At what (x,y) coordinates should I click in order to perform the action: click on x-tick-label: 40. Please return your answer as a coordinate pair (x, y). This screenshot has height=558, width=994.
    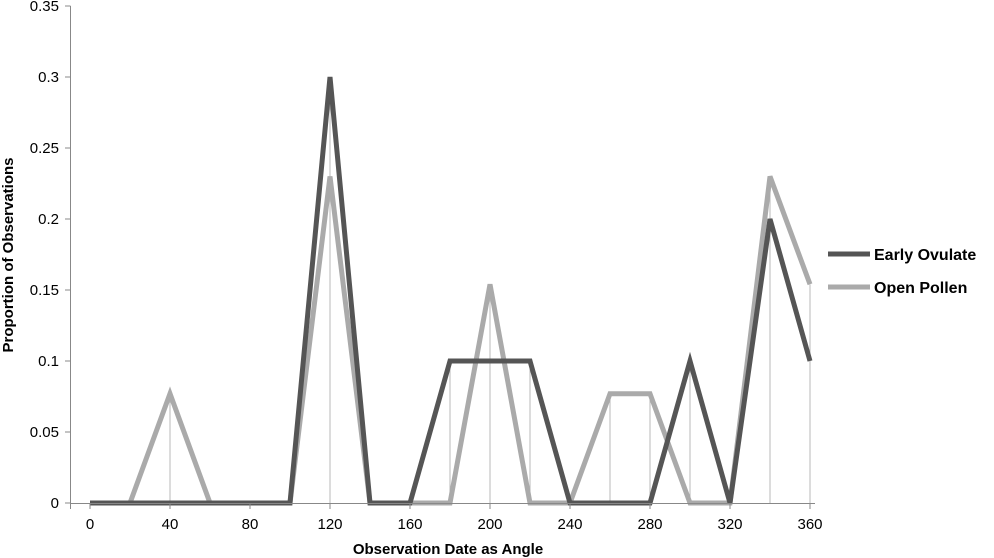
    Looking at the image, I should click on (170, 524).